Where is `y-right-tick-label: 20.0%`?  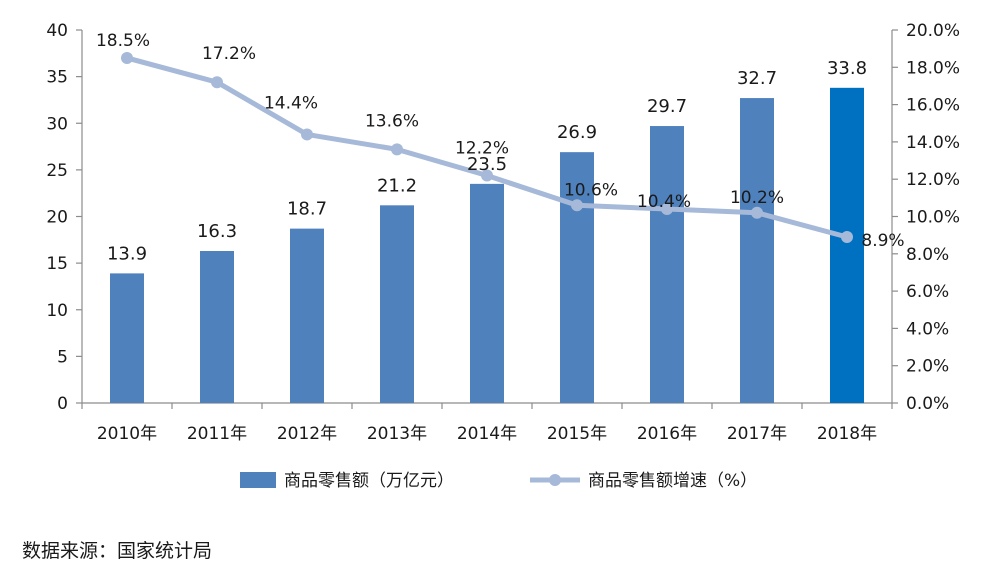 y-right-tick-label: 20.0% is located at coordinates (933, 31).